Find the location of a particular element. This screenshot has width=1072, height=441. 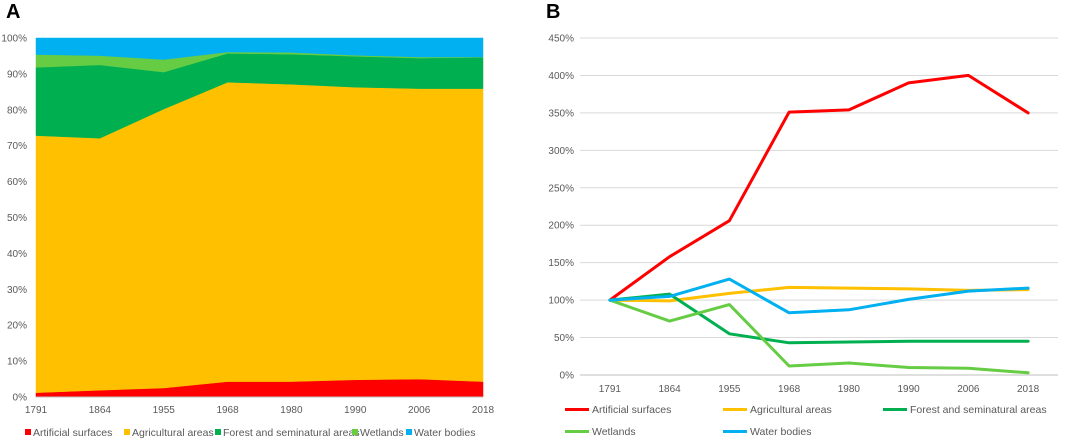

y-axis-ticks: 0% 10% 20% 30% 40% 50% 60% 70% 80% 90% 100% is located at coordinates (14, 219).